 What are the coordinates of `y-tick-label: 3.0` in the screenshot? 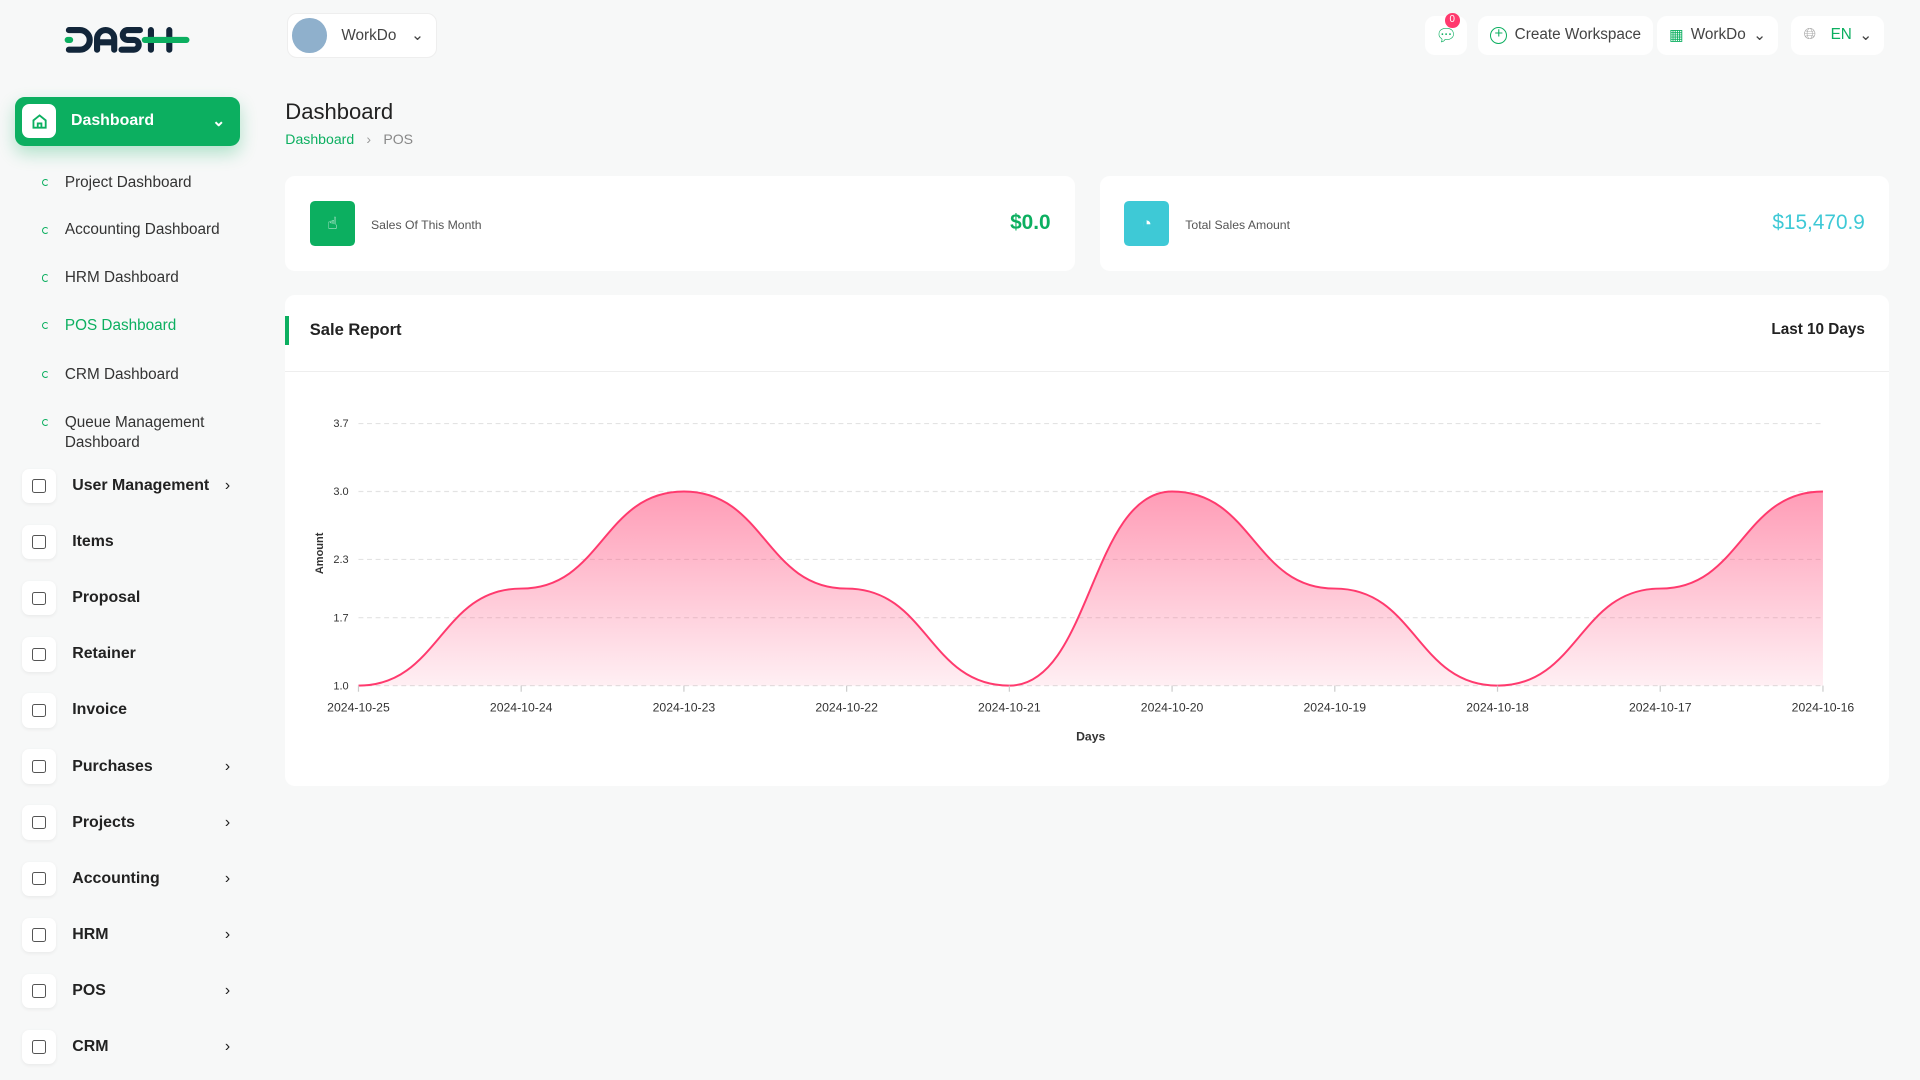 It's located at (341, 492).